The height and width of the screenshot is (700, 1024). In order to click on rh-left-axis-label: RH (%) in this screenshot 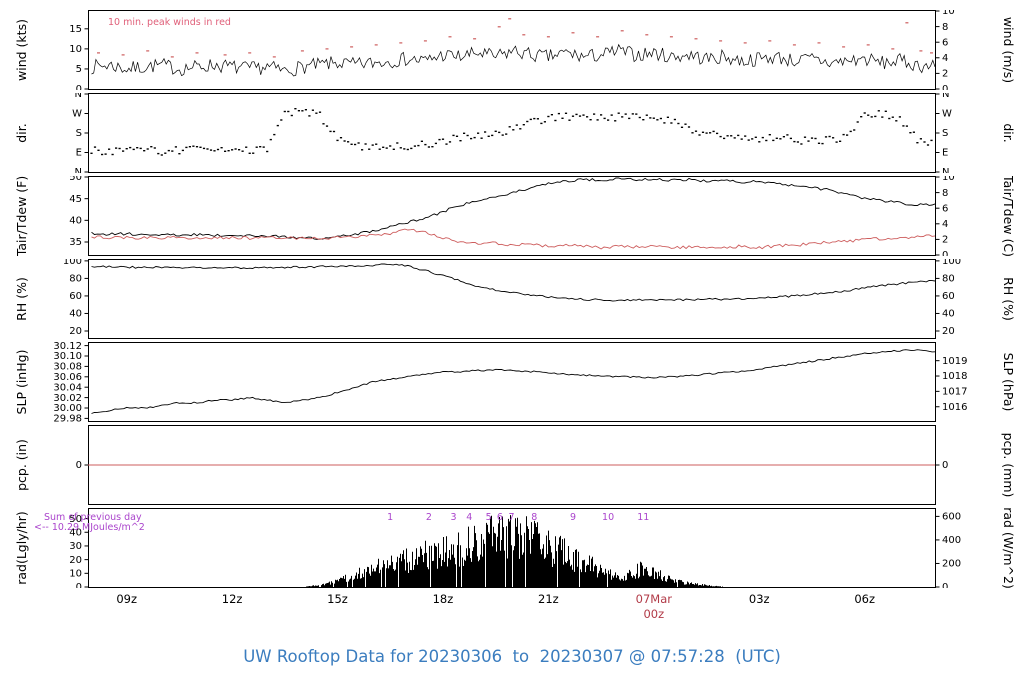, I will do `click(21, 299)`.